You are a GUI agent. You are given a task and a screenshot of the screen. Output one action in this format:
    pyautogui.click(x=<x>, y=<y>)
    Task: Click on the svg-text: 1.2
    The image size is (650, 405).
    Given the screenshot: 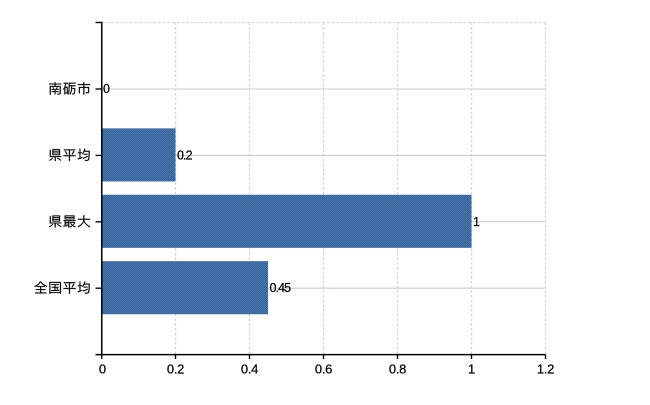 What is the action you would take?
    pyautogui.click(x=545, y=369)
    